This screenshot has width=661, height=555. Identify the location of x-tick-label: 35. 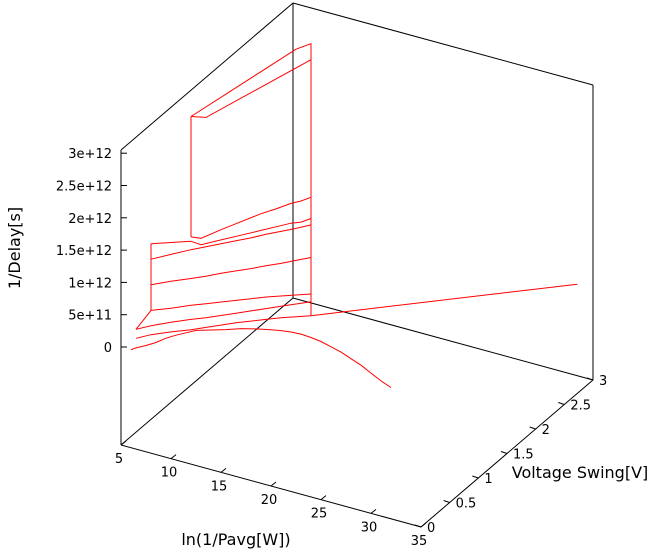
(419, 541).